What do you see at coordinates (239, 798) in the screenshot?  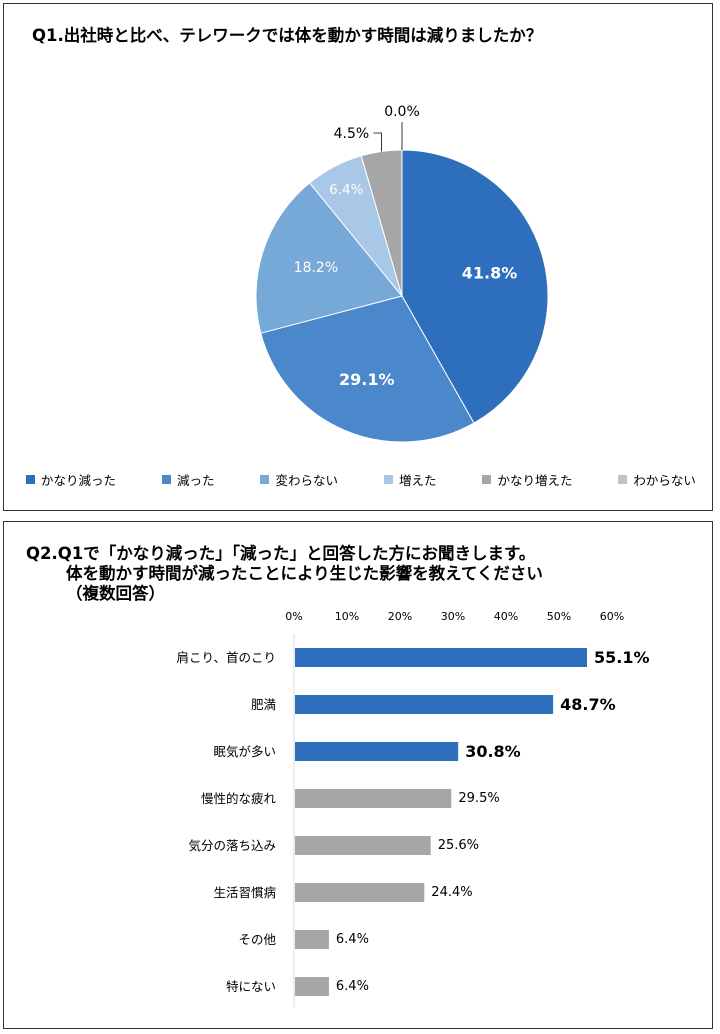 I see `category-label: 慢性的な疲れ` at bounding box center [239, 798].